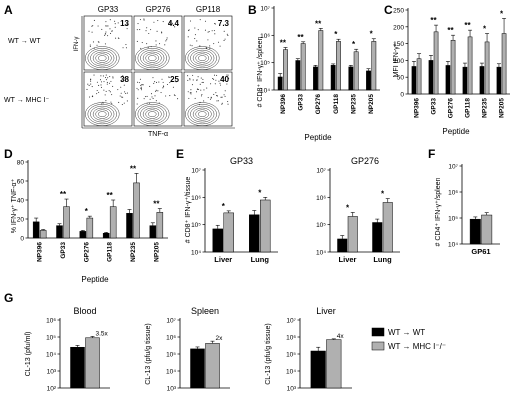 This screenshot has height=402, width=516. I want to click on y-tick-label: 60, so click(21, 182).